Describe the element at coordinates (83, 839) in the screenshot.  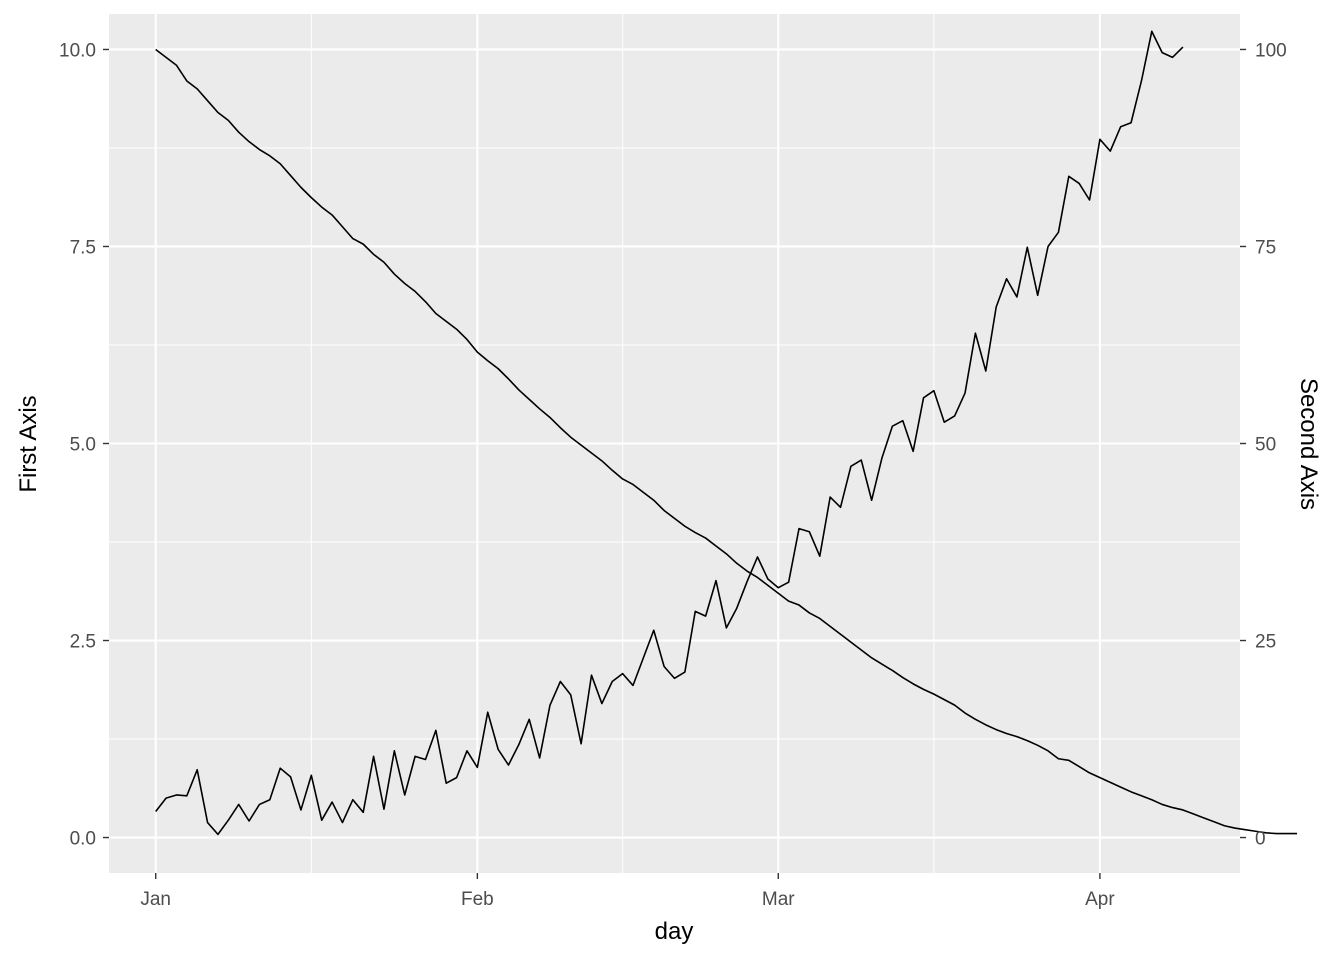
I see `y-tick-label: 0.0` at that location.